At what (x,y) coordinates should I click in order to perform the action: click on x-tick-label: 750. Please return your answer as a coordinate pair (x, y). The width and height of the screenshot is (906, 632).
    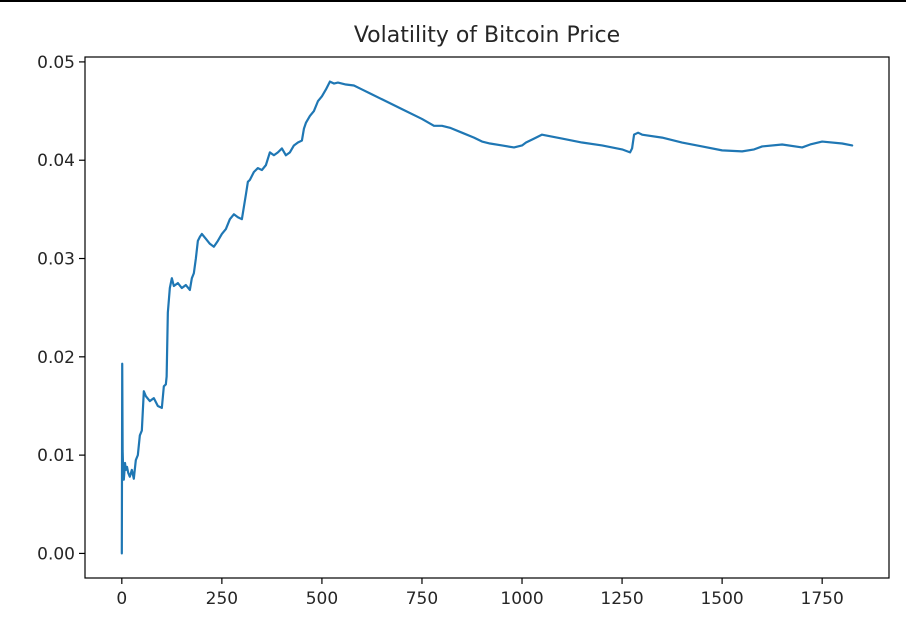
    Looking at the image, I should click on (422, 599).